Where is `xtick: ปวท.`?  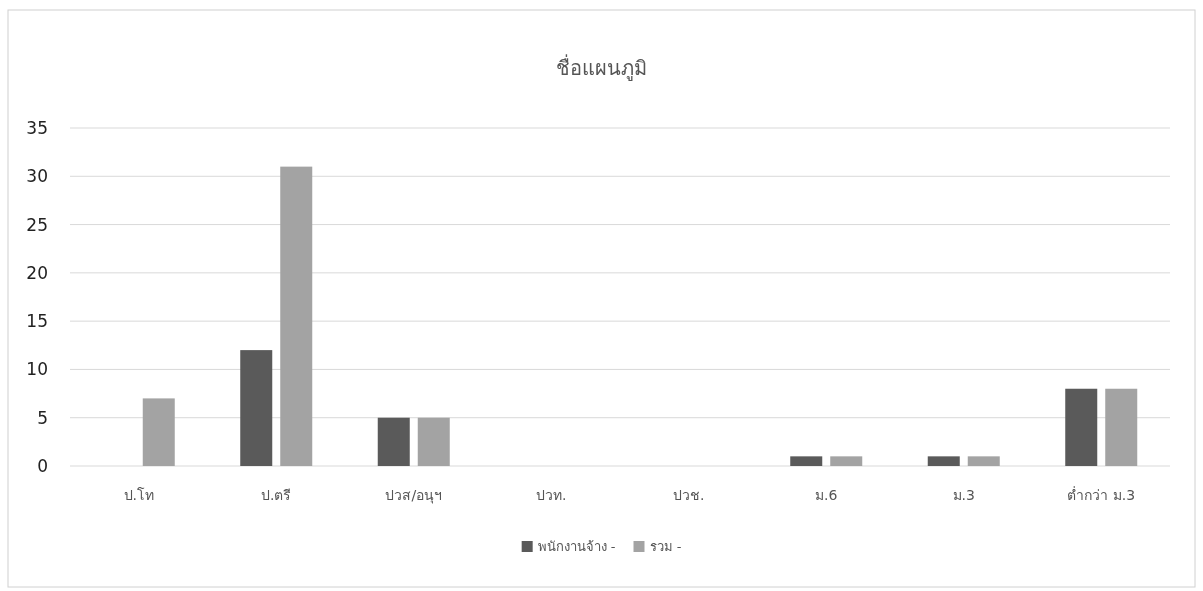
xtick: ปวท. is located at coordinates (551, 495).